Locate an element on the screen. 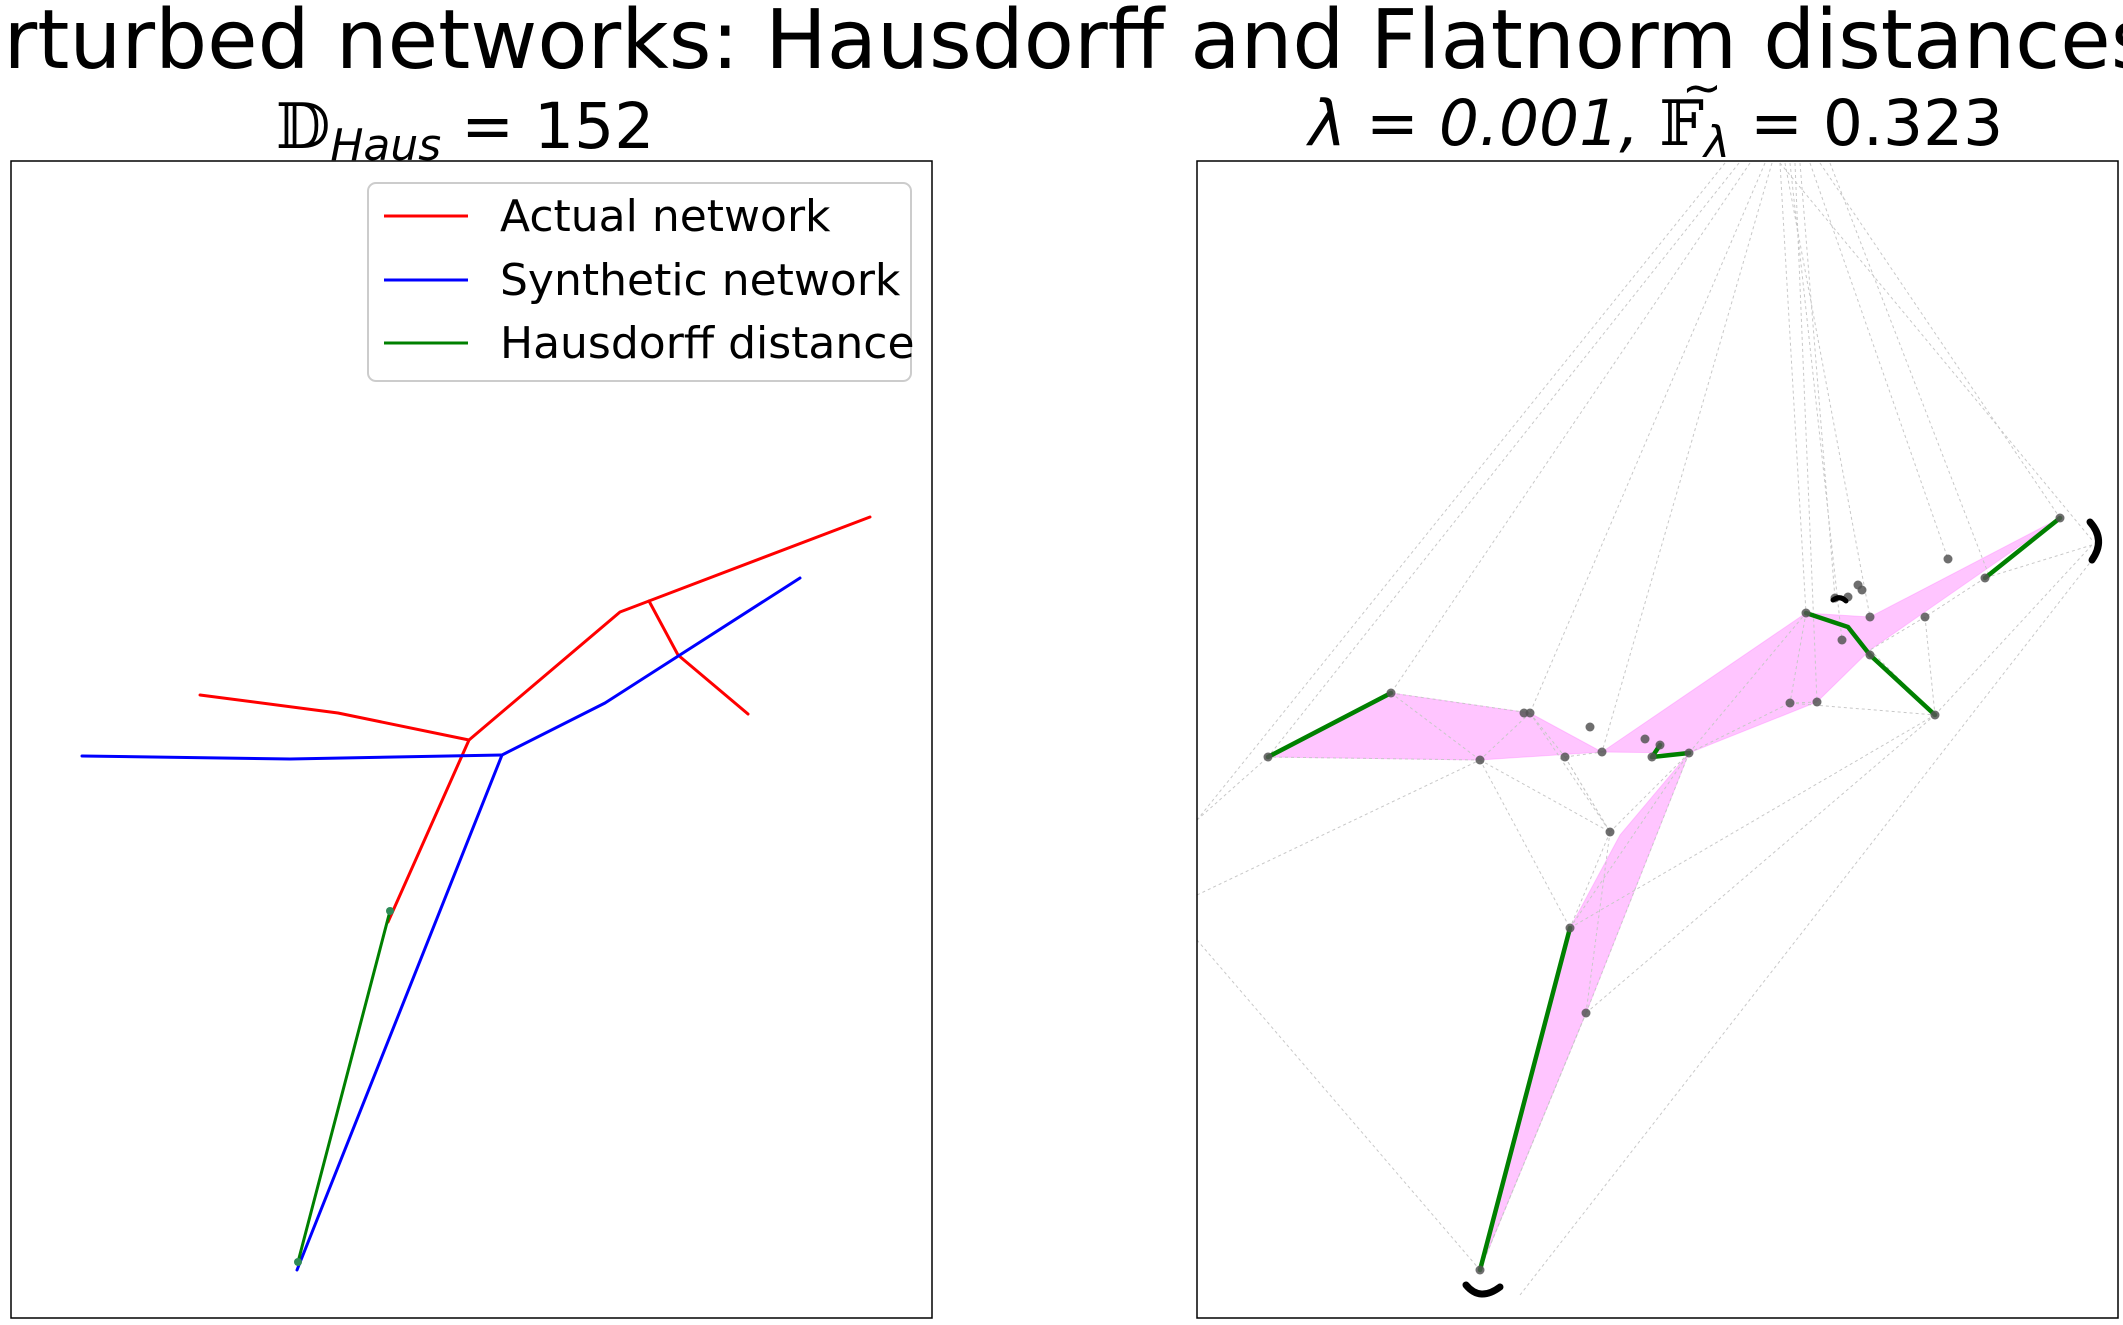  right-title-symbol: 𝔽 is located at coordinates (1681, 123).